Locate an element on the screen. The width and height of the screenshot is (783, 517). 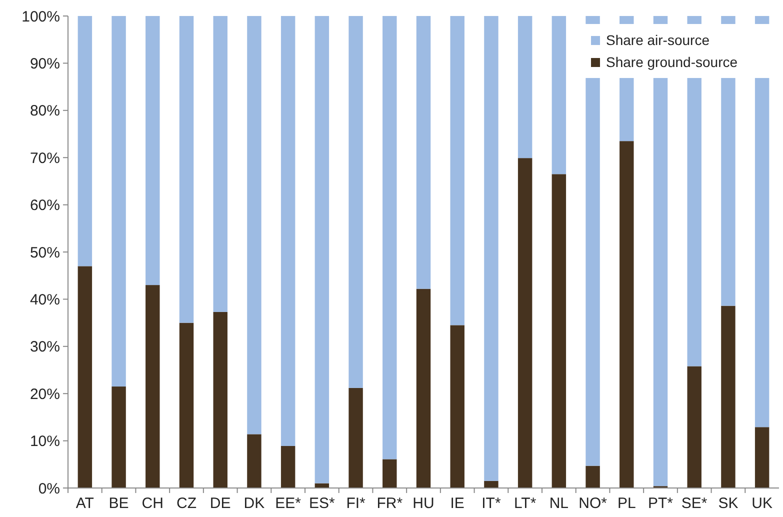
y-tick-label: 70% is located at coordinates (45, 158).